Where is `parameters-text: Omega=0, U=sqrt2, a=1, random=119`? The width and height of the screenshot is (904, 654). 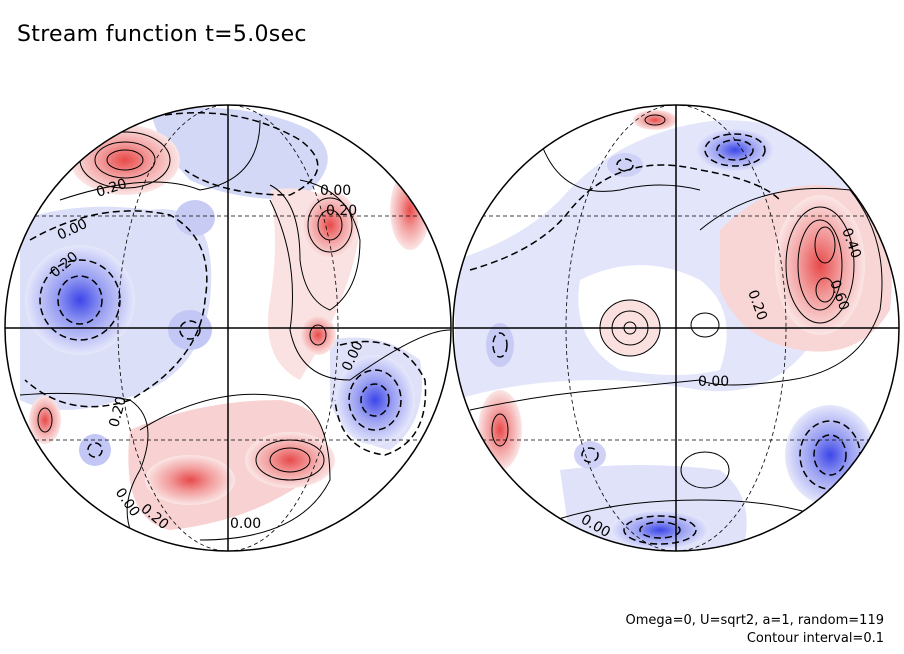 parameters-text: Omega=0, U=sqrt2, a=1, random=119 is located at coordinates (754, 620).